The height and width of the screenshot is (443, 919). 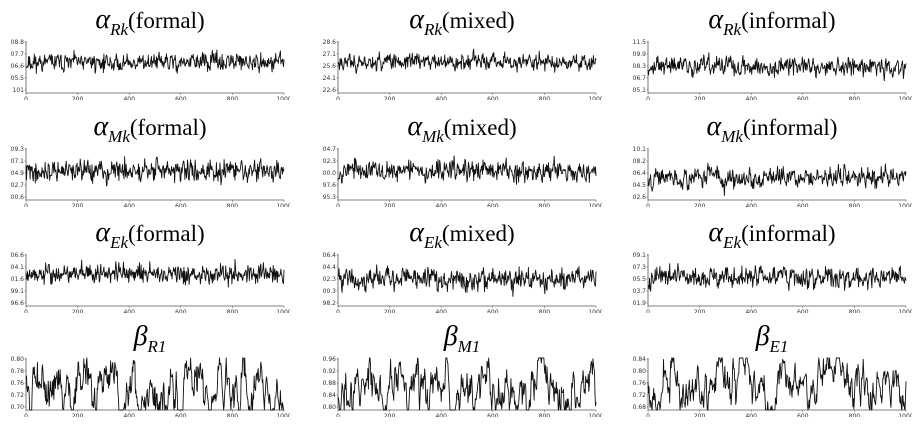 What do you see at coordinates (462, 235) in the screenshot?
I see `panel-title: αEk(mixed)` at bounding box center [462, 235].